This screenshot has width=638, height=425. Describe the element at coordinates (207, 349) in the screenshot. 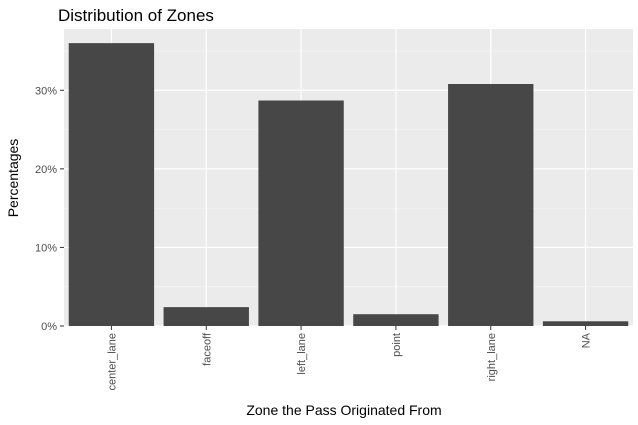

I see `x-tick-label: faceoff` at that location.